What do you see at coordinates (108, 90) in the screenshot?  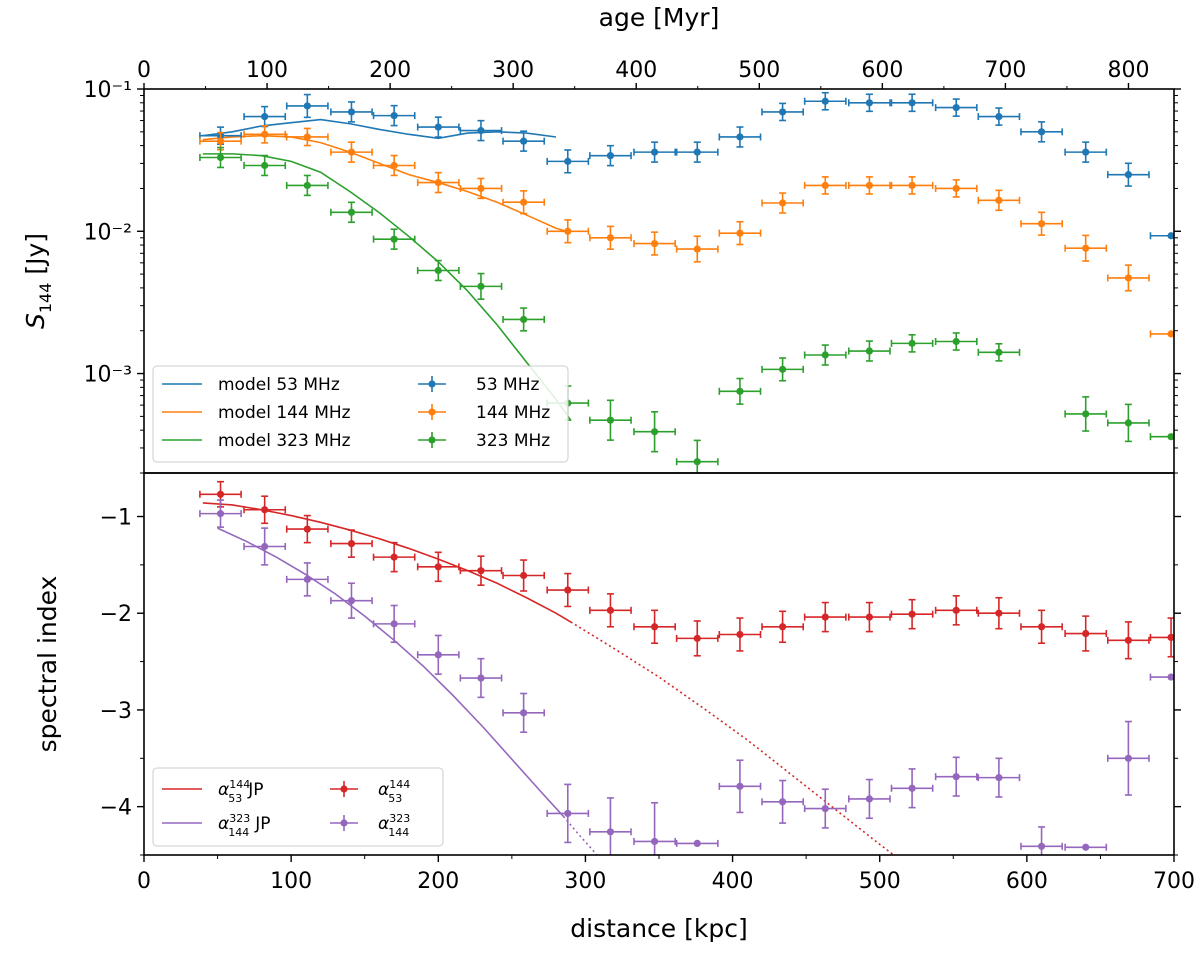 I see `y-tick-label: 10⁻¹` at bounding box center [108, 90].